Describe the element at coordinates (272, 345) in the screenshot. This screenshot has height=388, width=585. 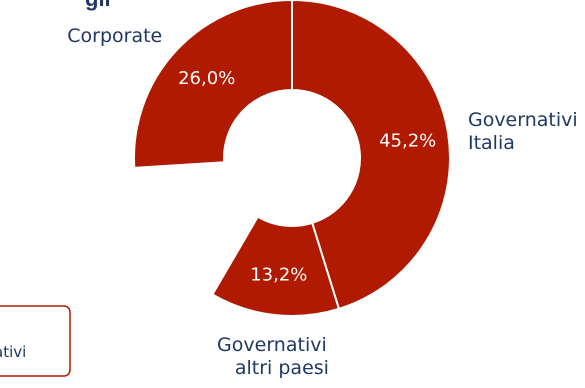
I see `category-label-1-line-0: Governativi` at that location.